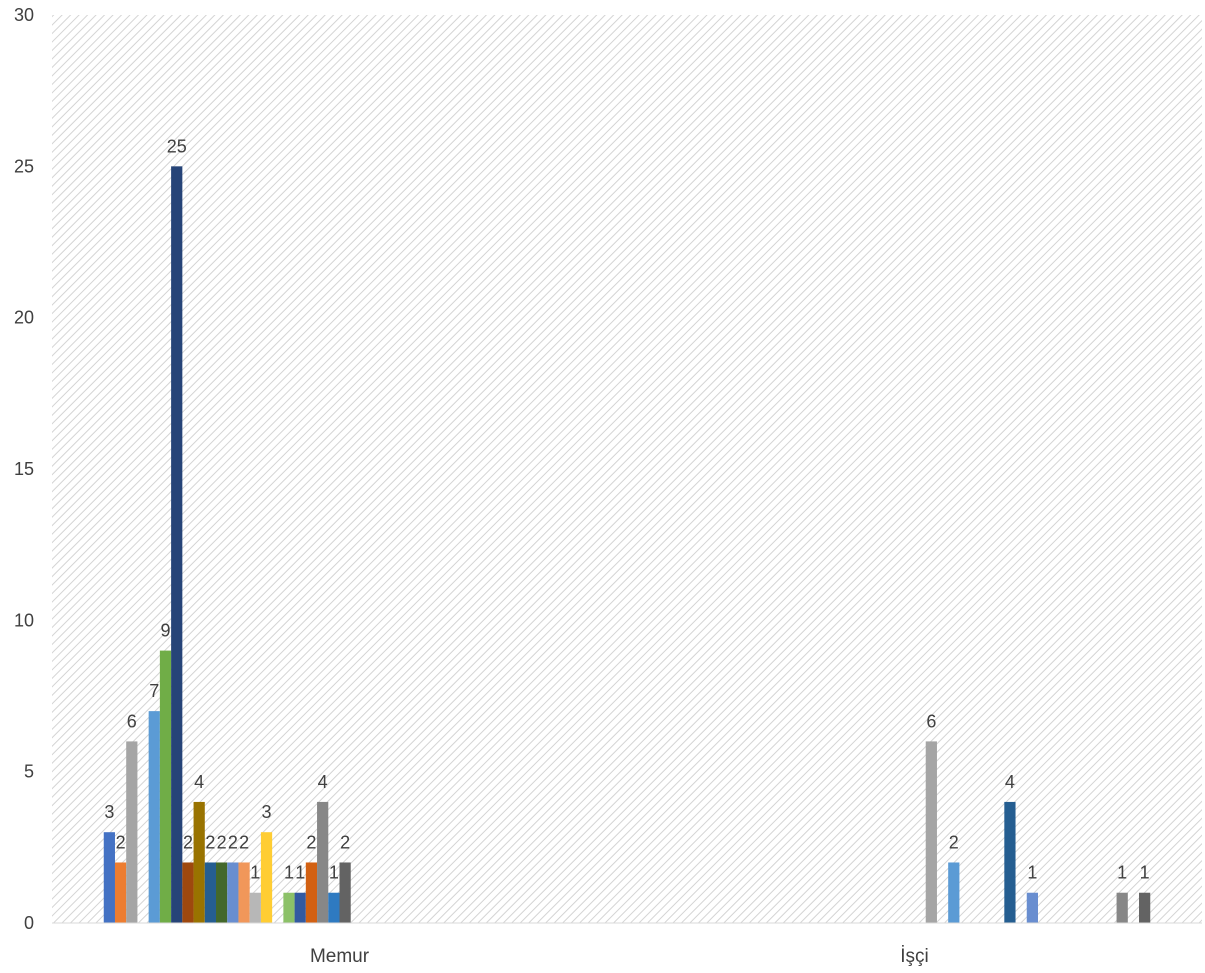 The height and width of the screenshot is (973, 1205). What do you see at coordinates (165, 631) in the screenshot?
I see `bar-value-label: 9` at bounding box center [165, 631].